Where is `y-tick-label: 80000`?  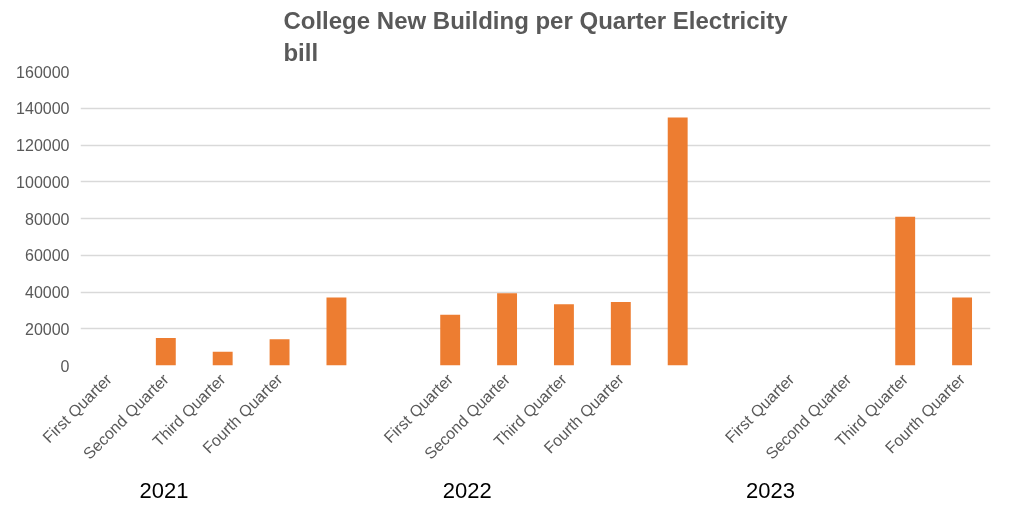
y-tick-label: 80000 is located at coordinates (47, 219).